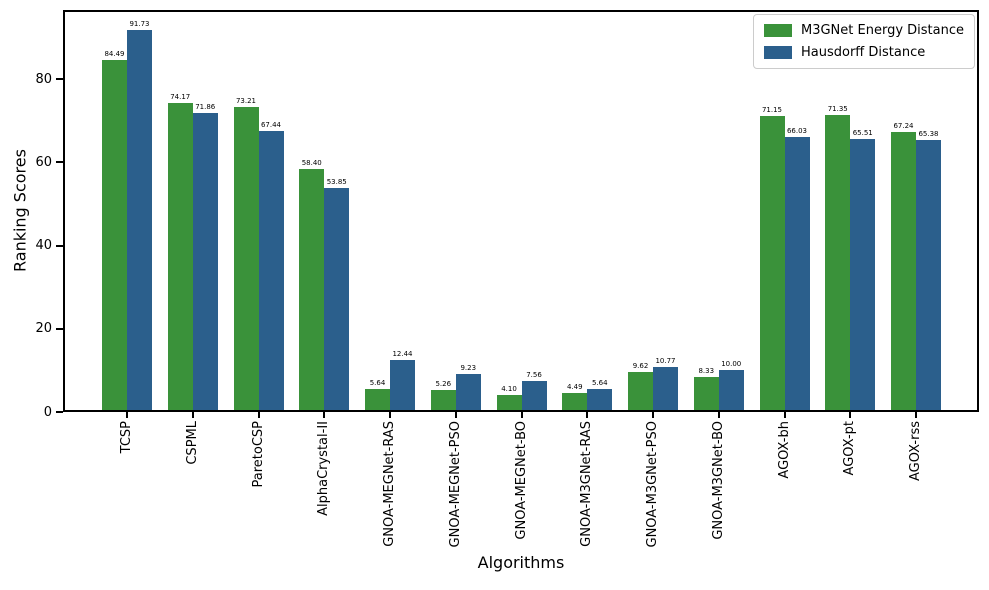 This screenshot has width=989, height=590. What do you see at coordinates (665, 361) in the screenshot?
I see `bar-value-label: 10.77` at bounding box center [665, 361].